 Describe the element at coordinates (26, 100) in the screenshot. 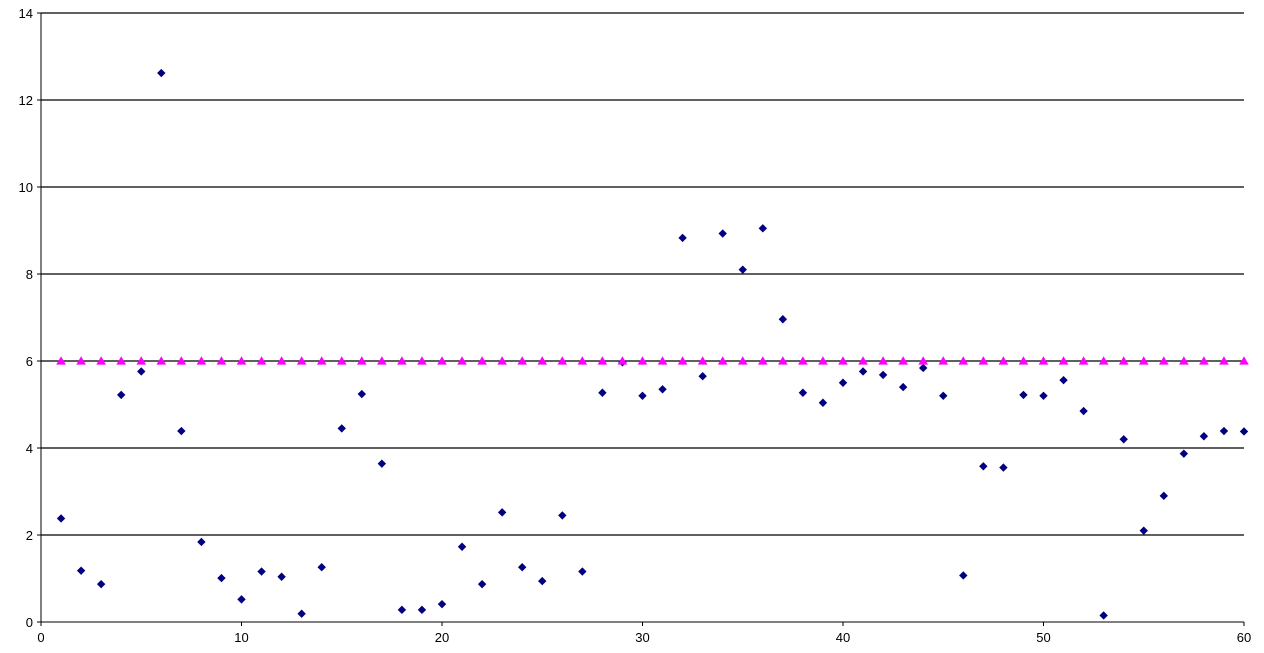

I see `y-tick-label: 12` at that location.